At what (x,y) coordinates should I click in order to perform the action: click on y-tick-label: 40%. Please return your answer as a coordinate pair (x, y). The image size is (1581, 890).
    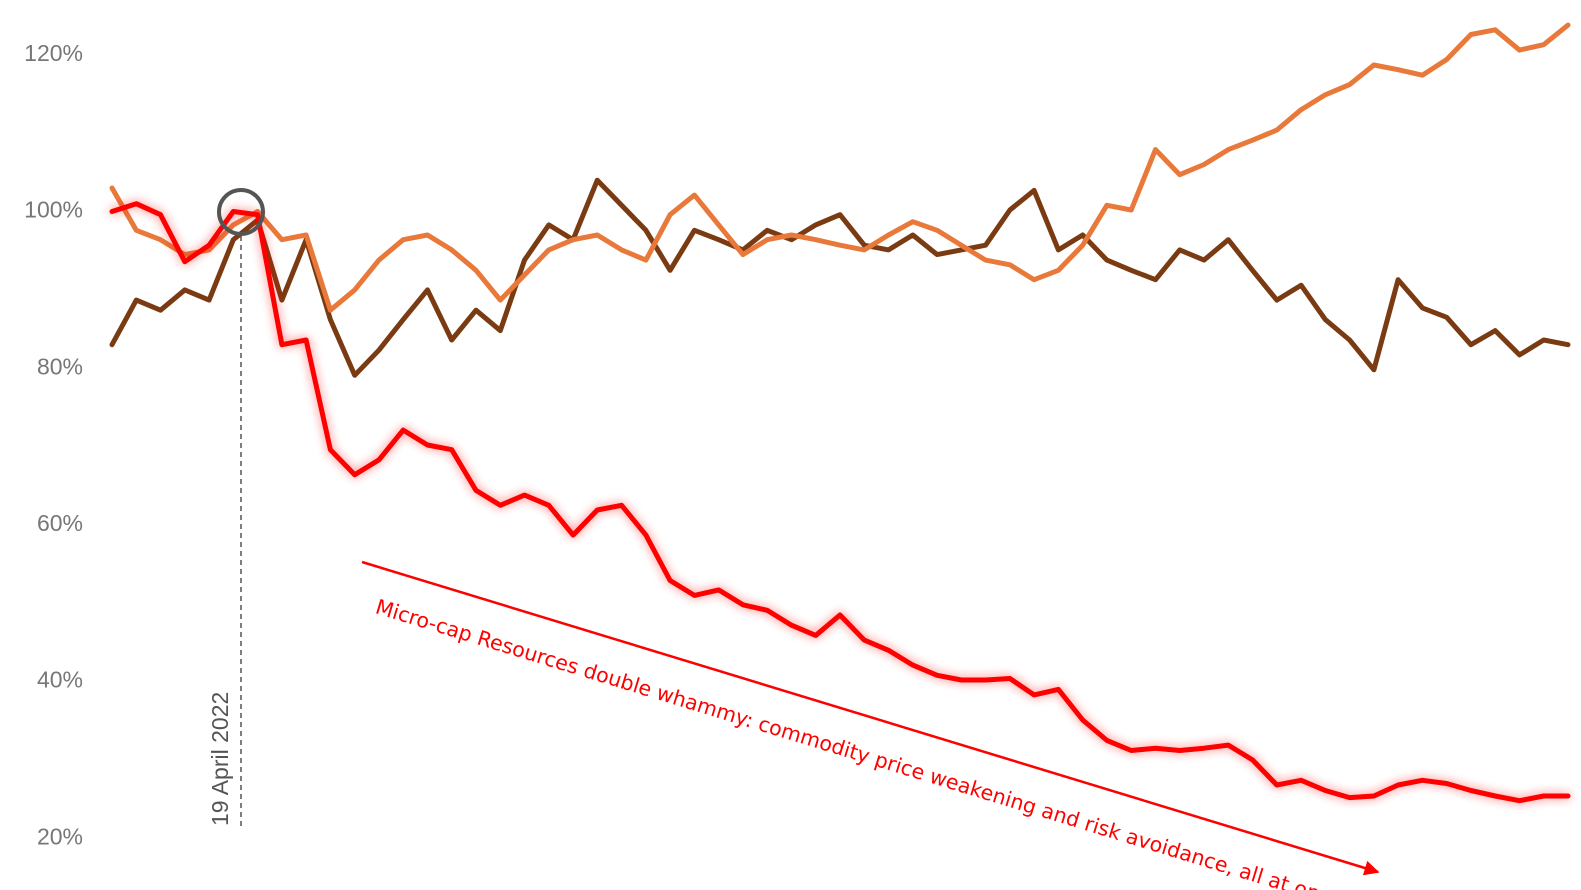
    Looking at the image, I should click on (60, 680).